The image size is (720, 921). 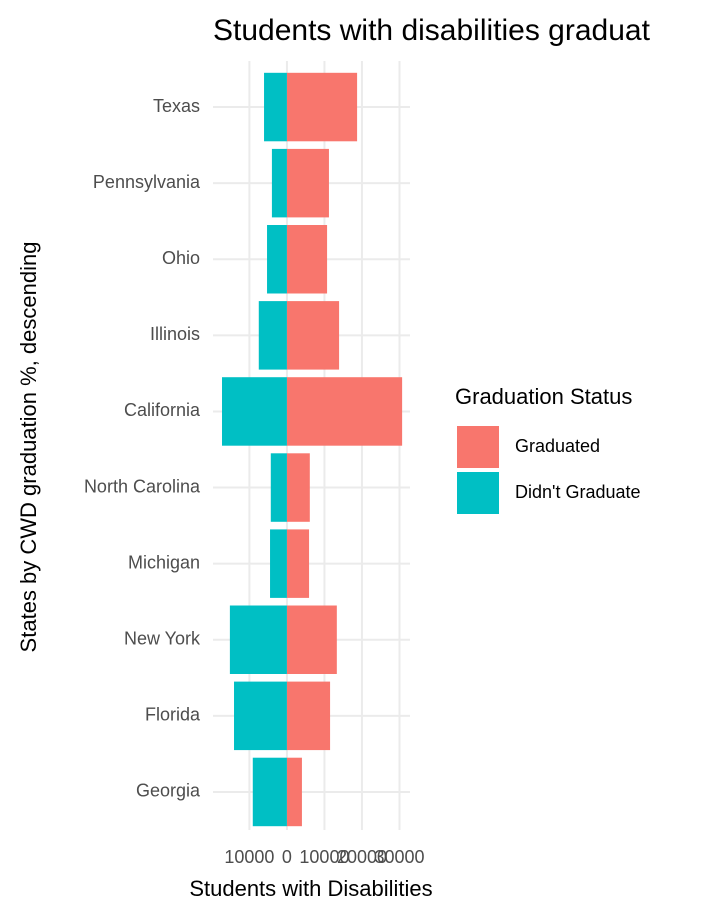 I want to click on y-axis-label: States by CWD graduation %, descending, so click(x=28, y=447).